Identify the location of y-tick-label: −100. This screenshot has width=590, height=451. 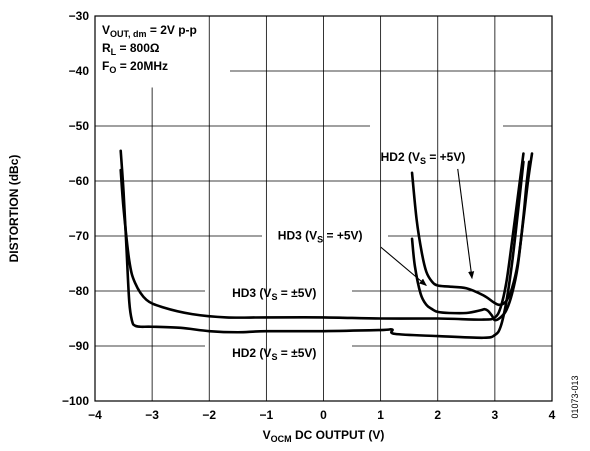
(75, 401).